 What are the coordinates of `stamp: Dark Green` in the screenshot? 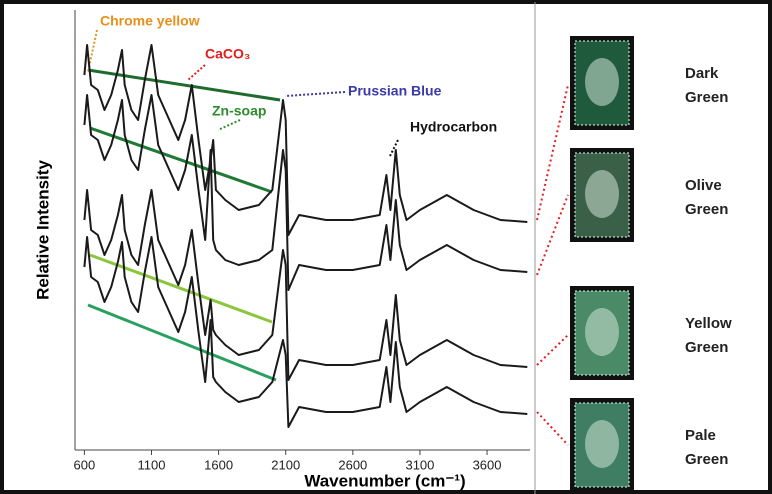 It's located at (649, 83).